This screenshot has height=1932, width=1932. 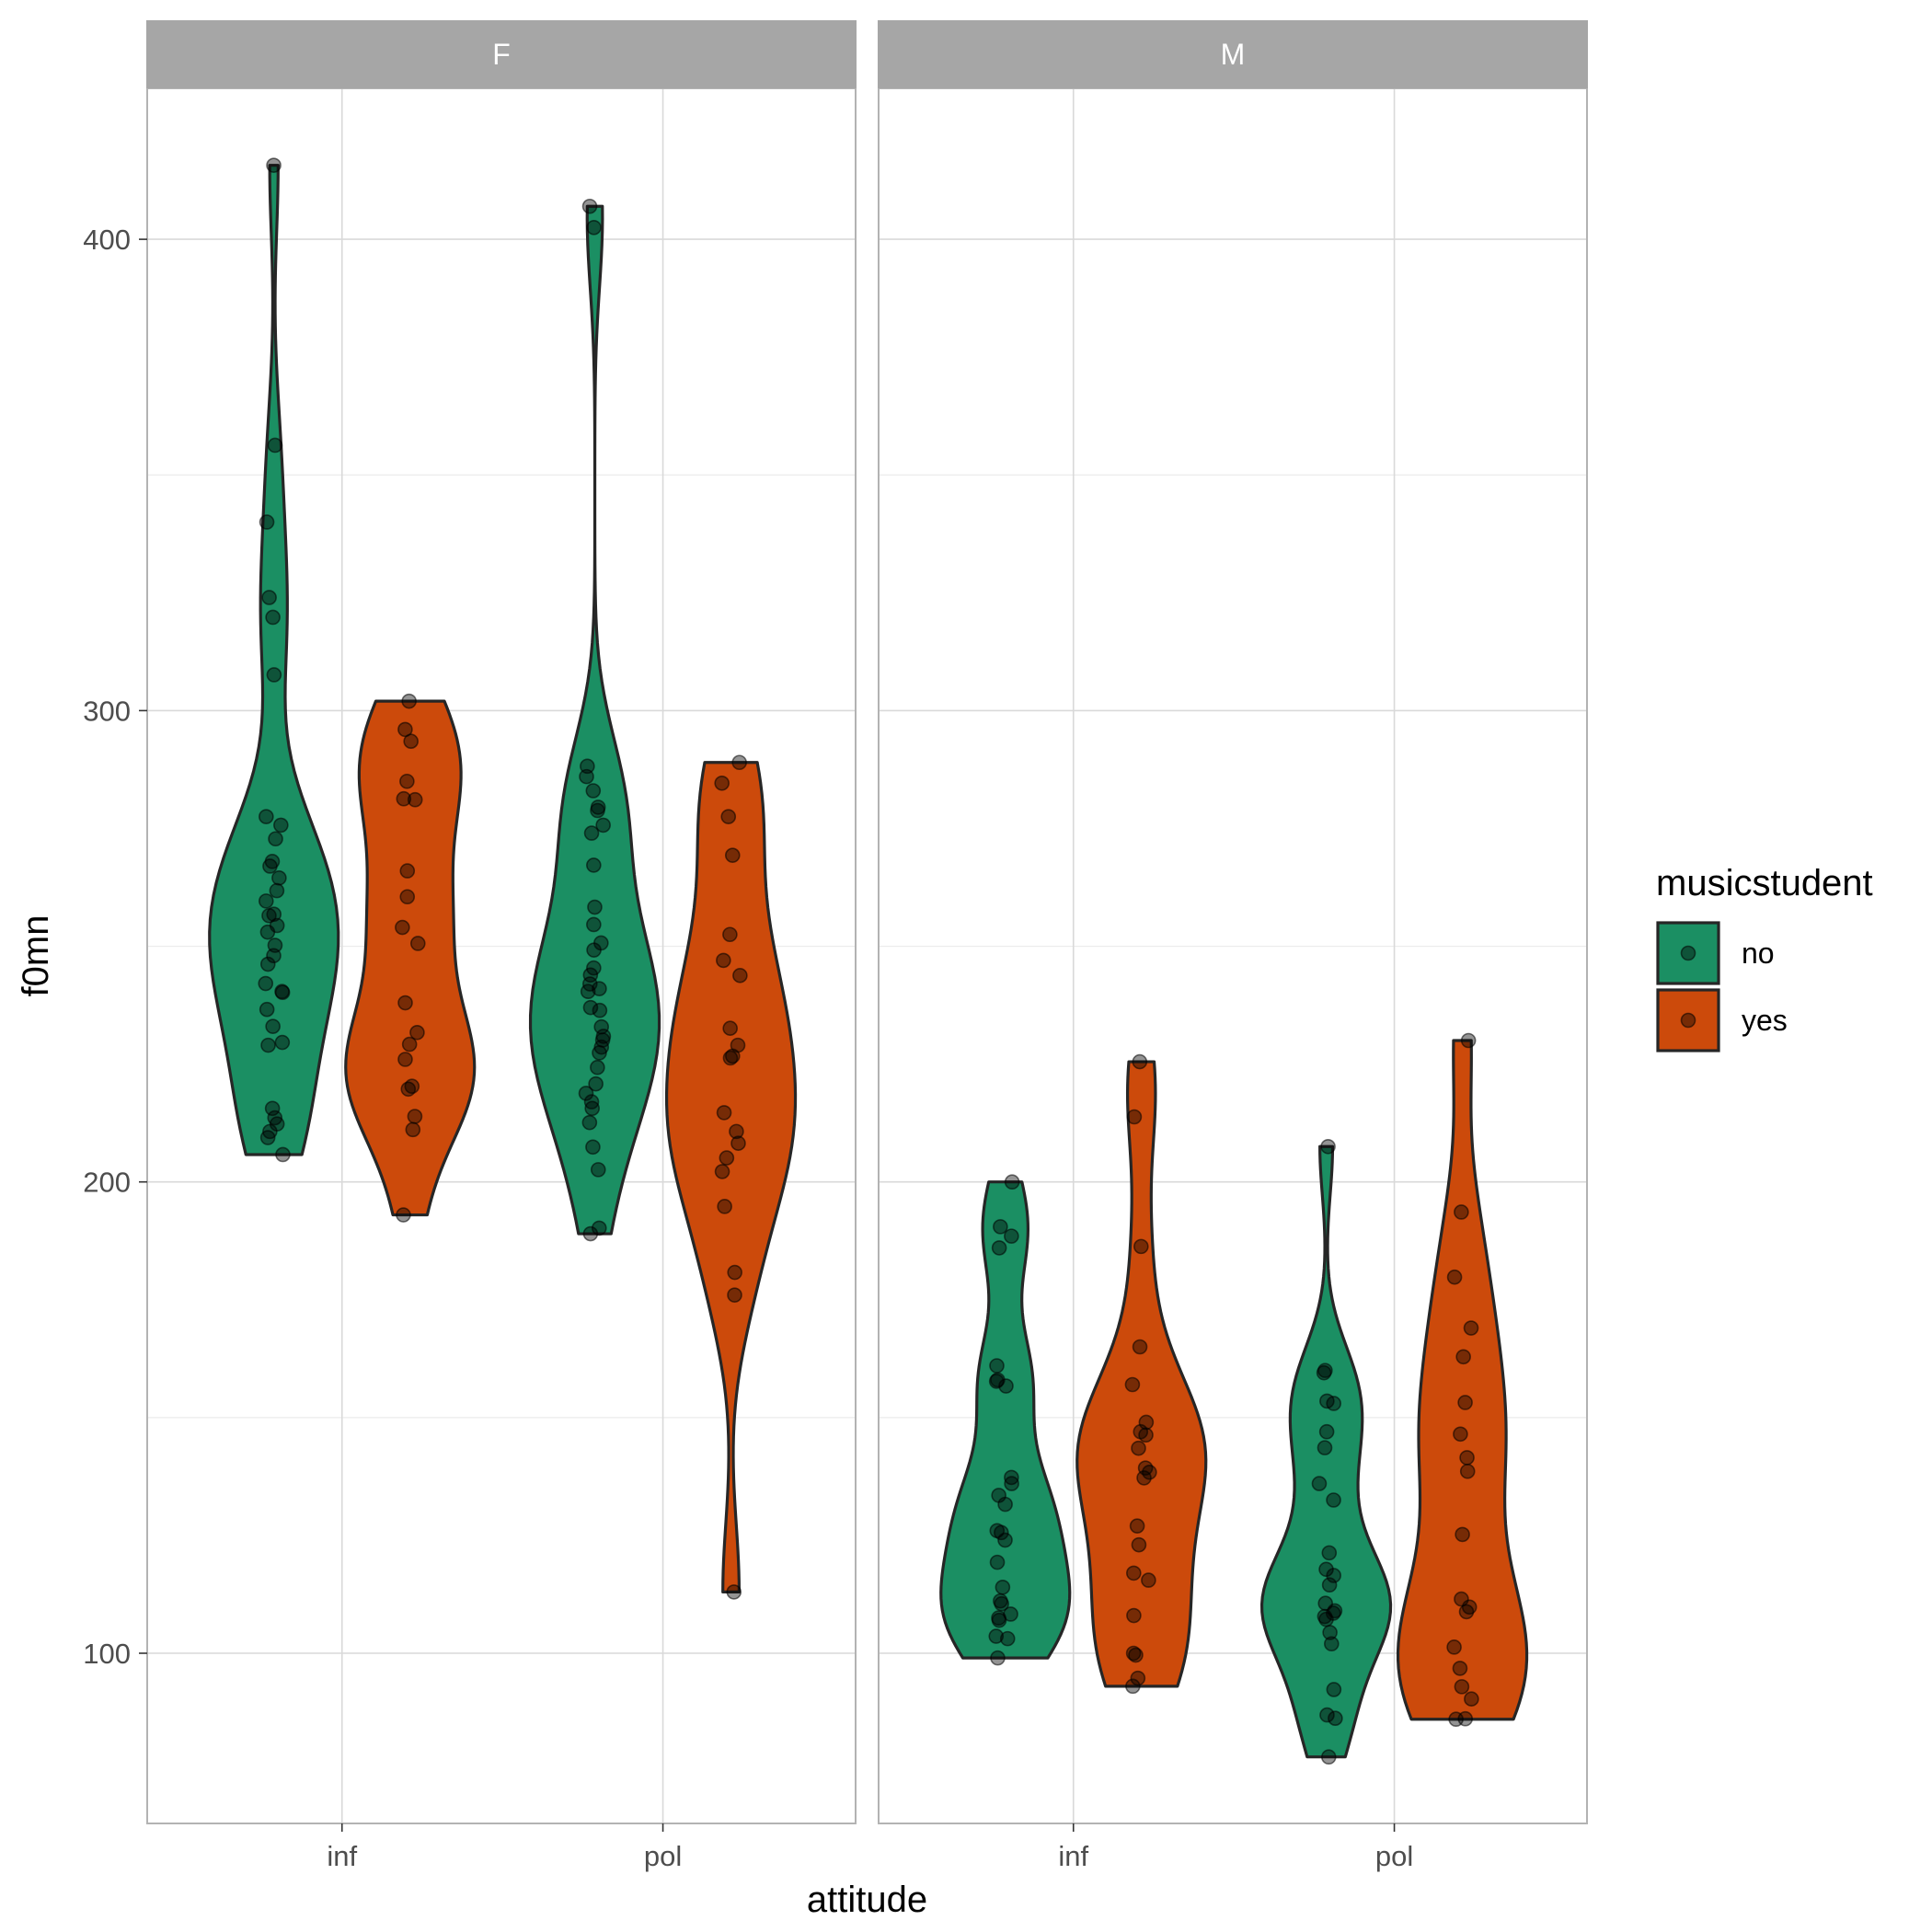 What do you see at coordinates (1005, 1420) in the screenshot?
I see `violin-M-inf-no` at bounding box center [1005, 1420].